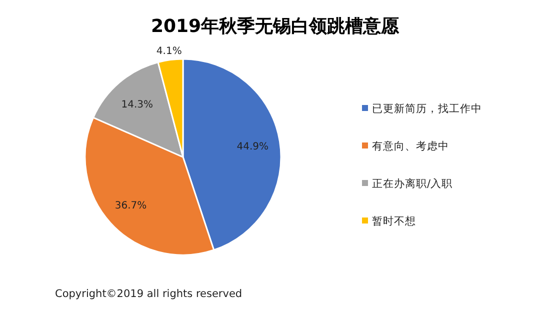 This screenshot has width=550, height=320. I want to click on data-label: 14.3%, so click(137, 104).